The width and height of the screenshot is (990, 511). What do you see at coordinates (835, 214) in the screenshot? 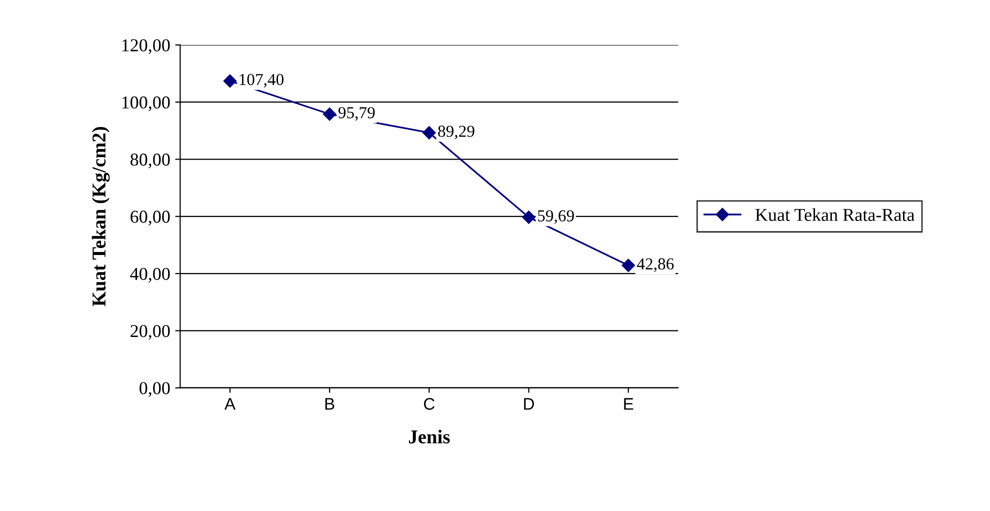
I see `legend-label: Kuat Tekan Rata-Rata` at bounding box center [835, 214].